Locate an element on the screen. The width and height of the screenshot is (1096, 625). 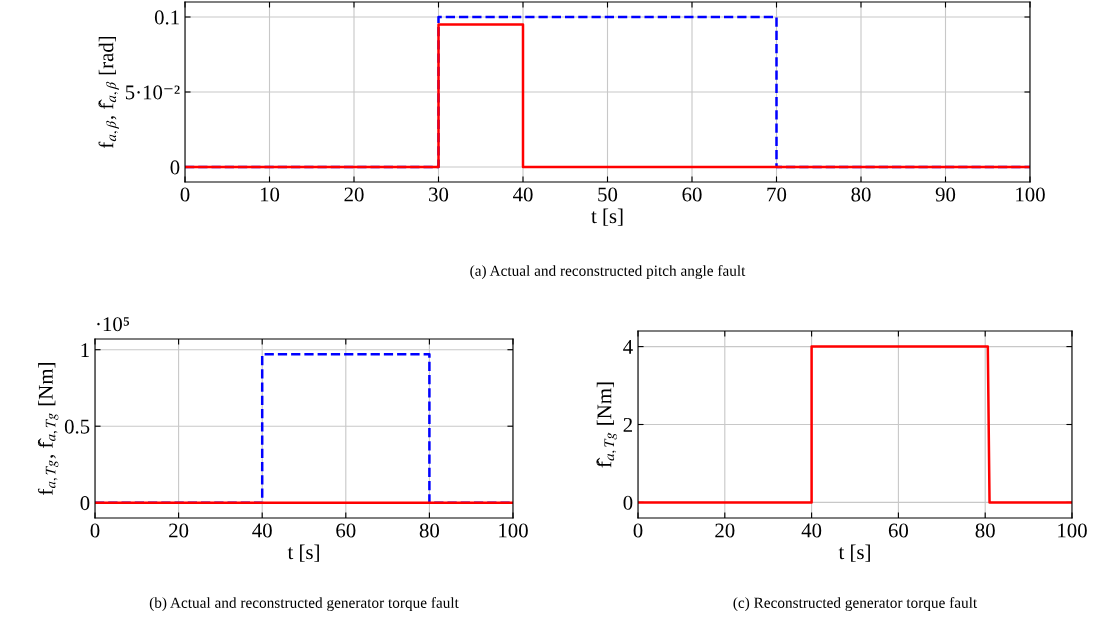
y-tick-label: 2 is located at coordinates (627, 424).